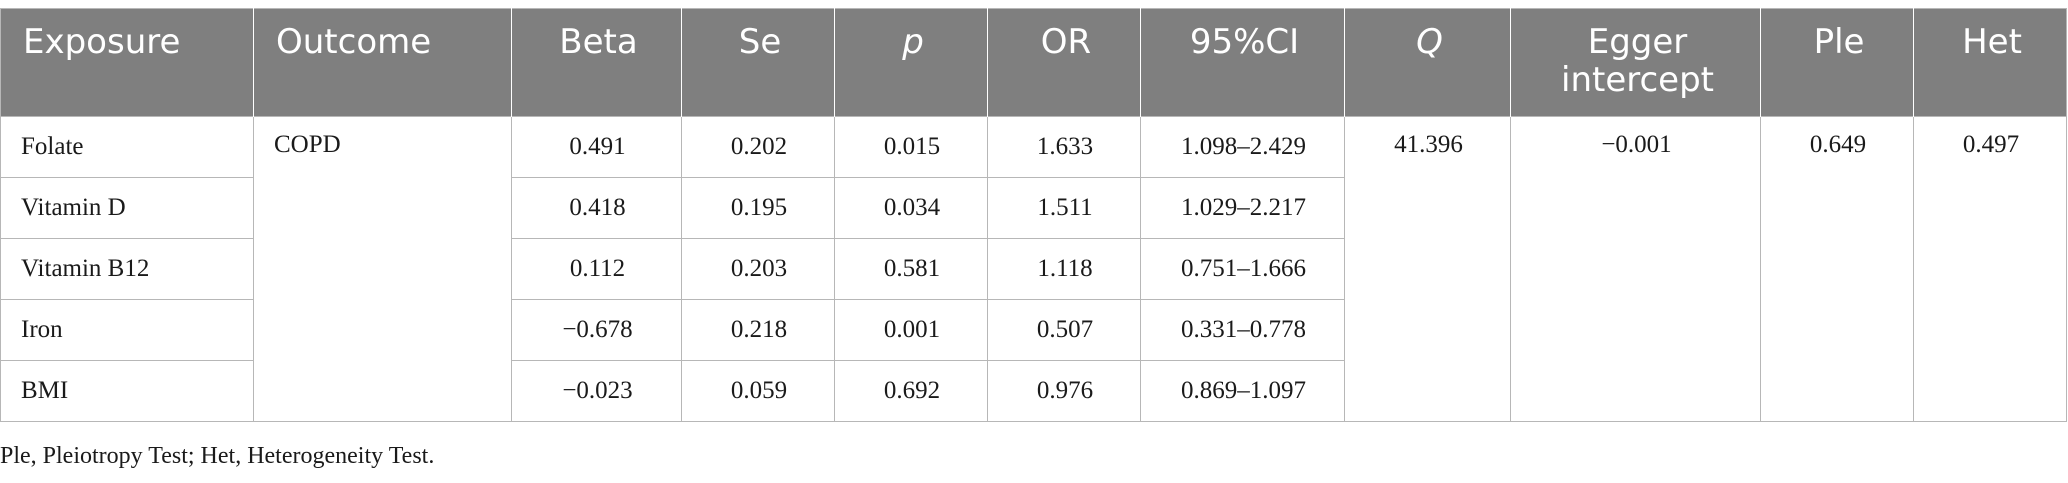 Image resolution: width=2068 pixels, height=483 pixels. I want to click on cell-het: 0.497, so click(1990, 269).